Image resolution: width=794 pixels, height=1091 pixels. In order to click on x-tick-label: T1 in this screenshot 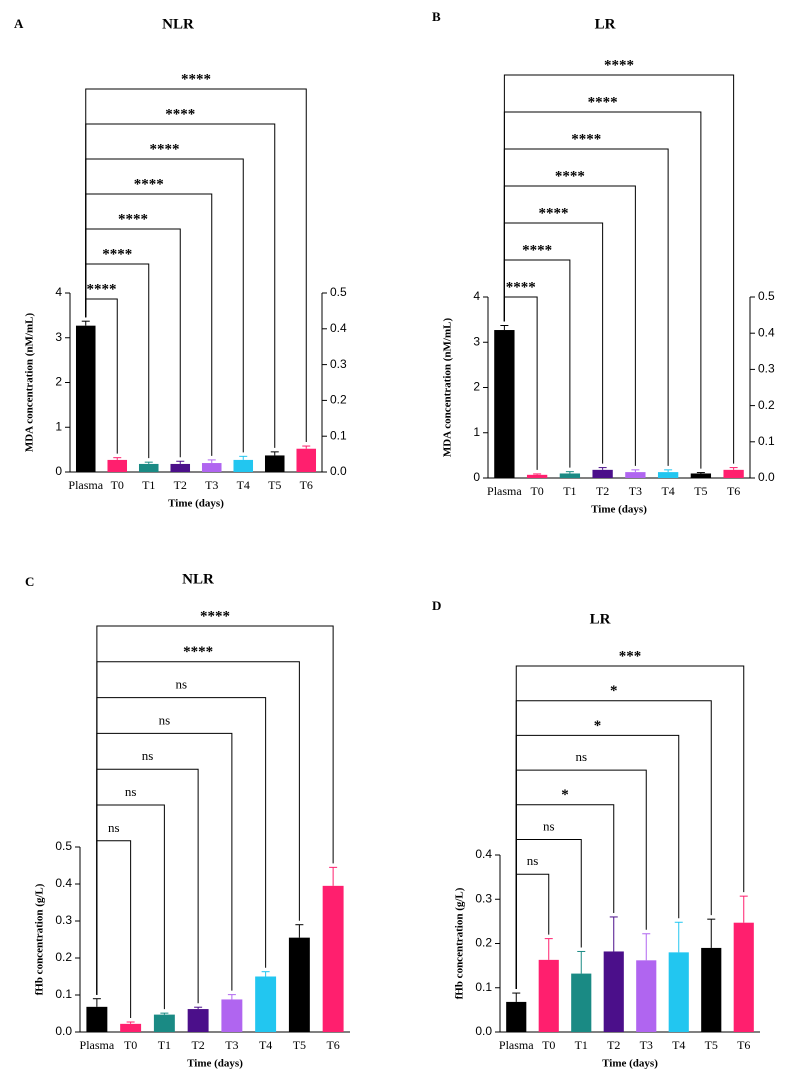, I will do `click(164, 1045)`.